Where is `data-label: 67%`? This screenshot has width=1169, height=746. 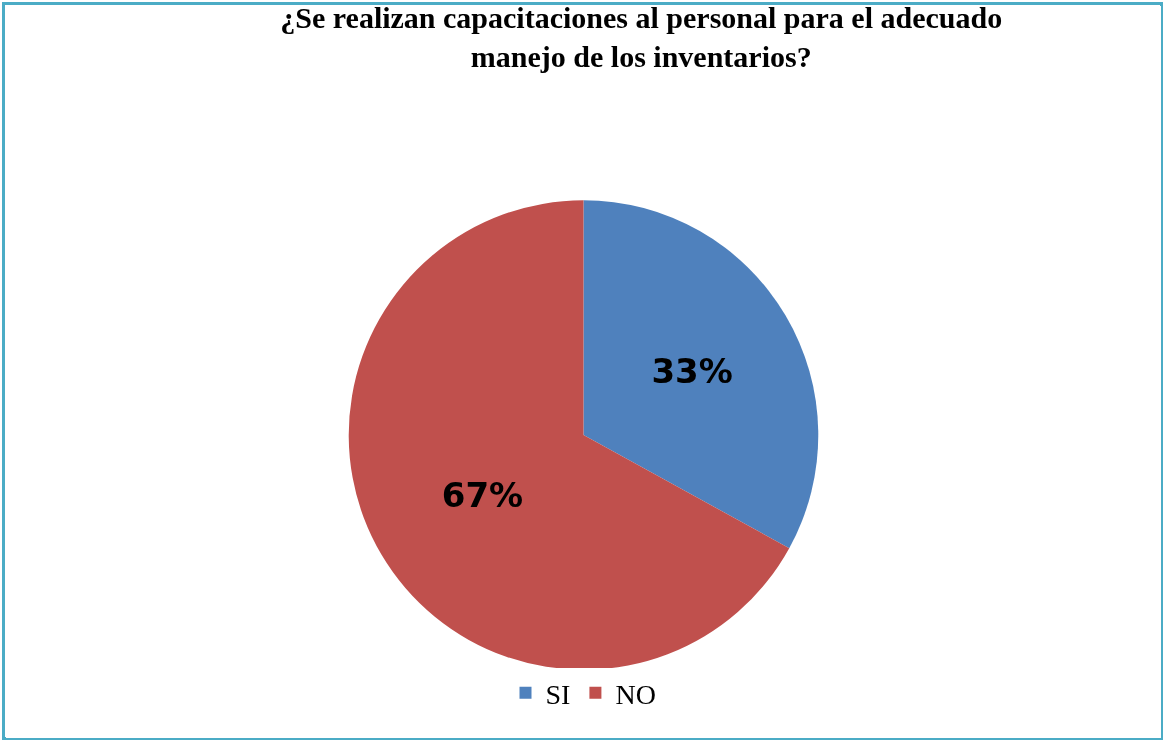
data-label: 67% is located at coordinates (482, 494).